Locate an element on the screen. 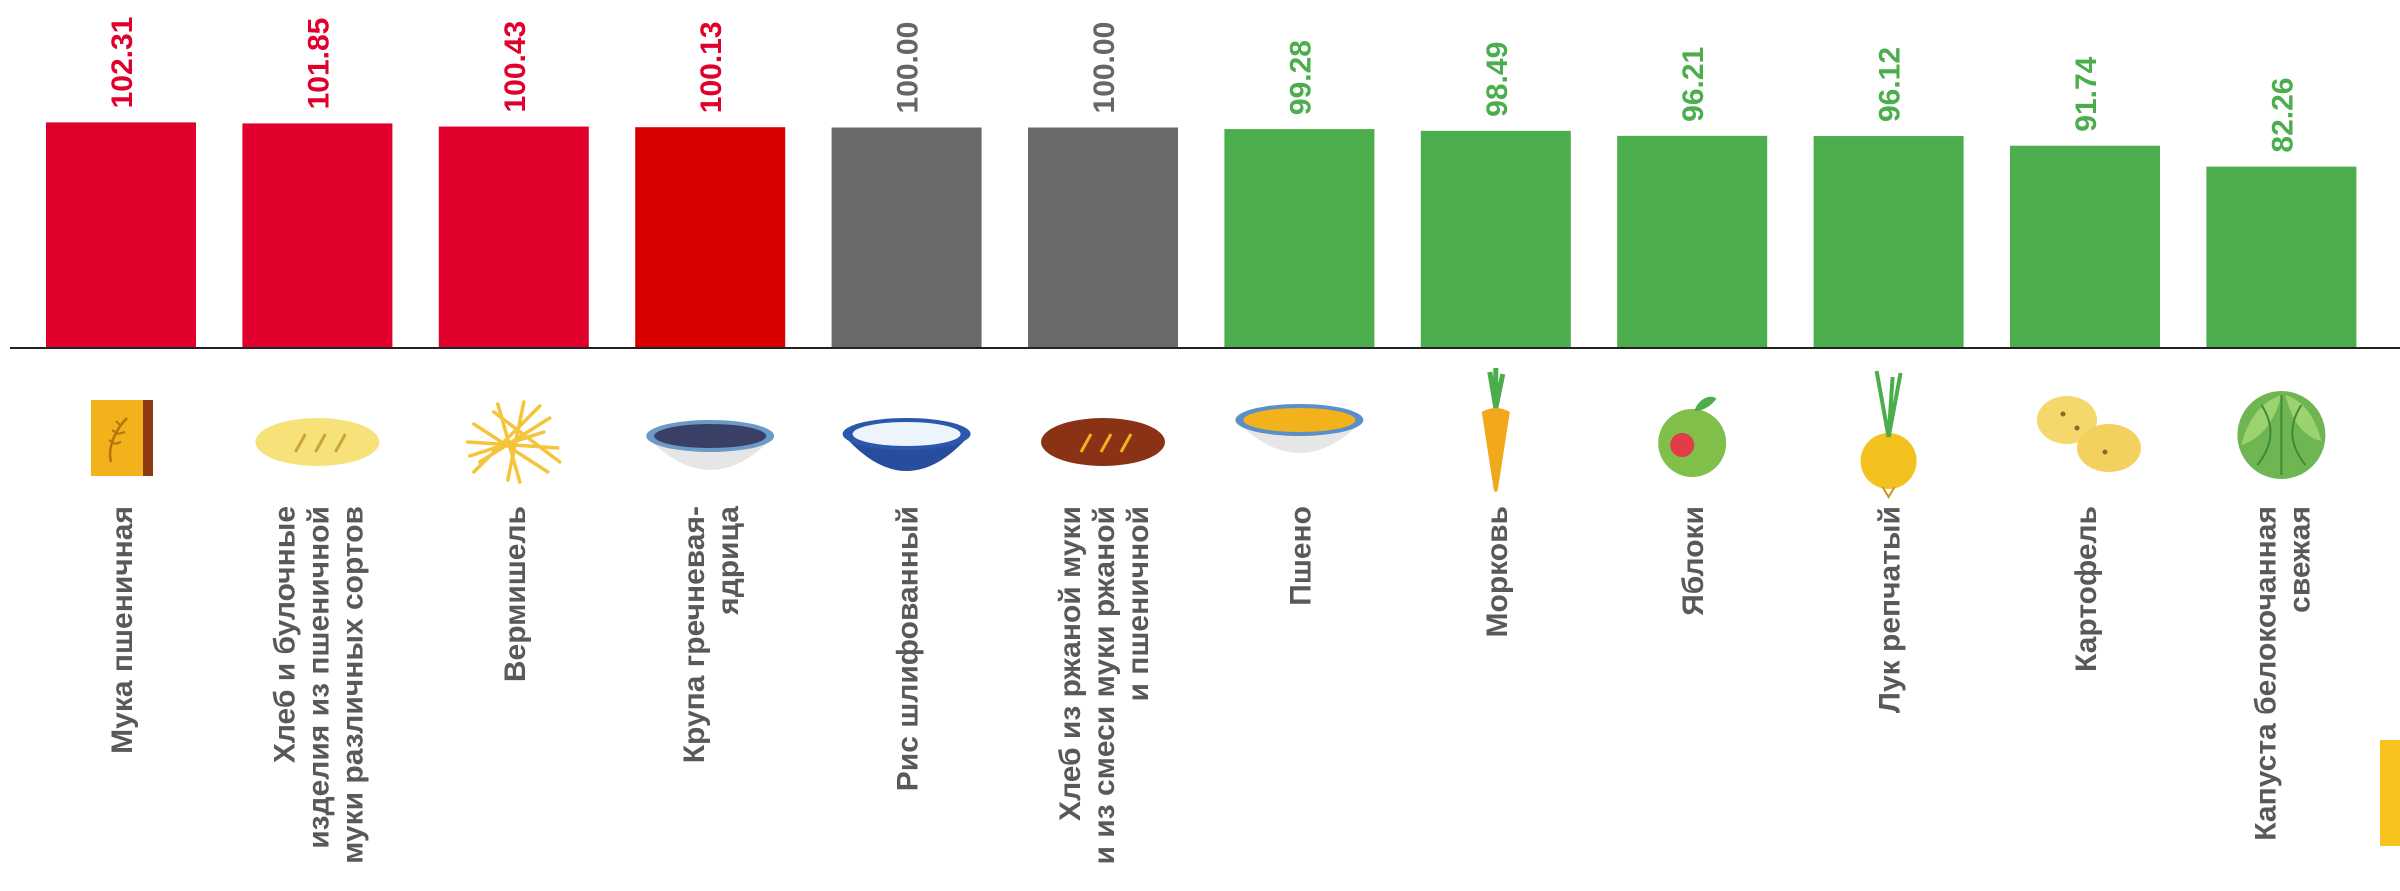 This screenshot has height=891, width=2400. cabbage-icon is located at coordinates (2281, 435).